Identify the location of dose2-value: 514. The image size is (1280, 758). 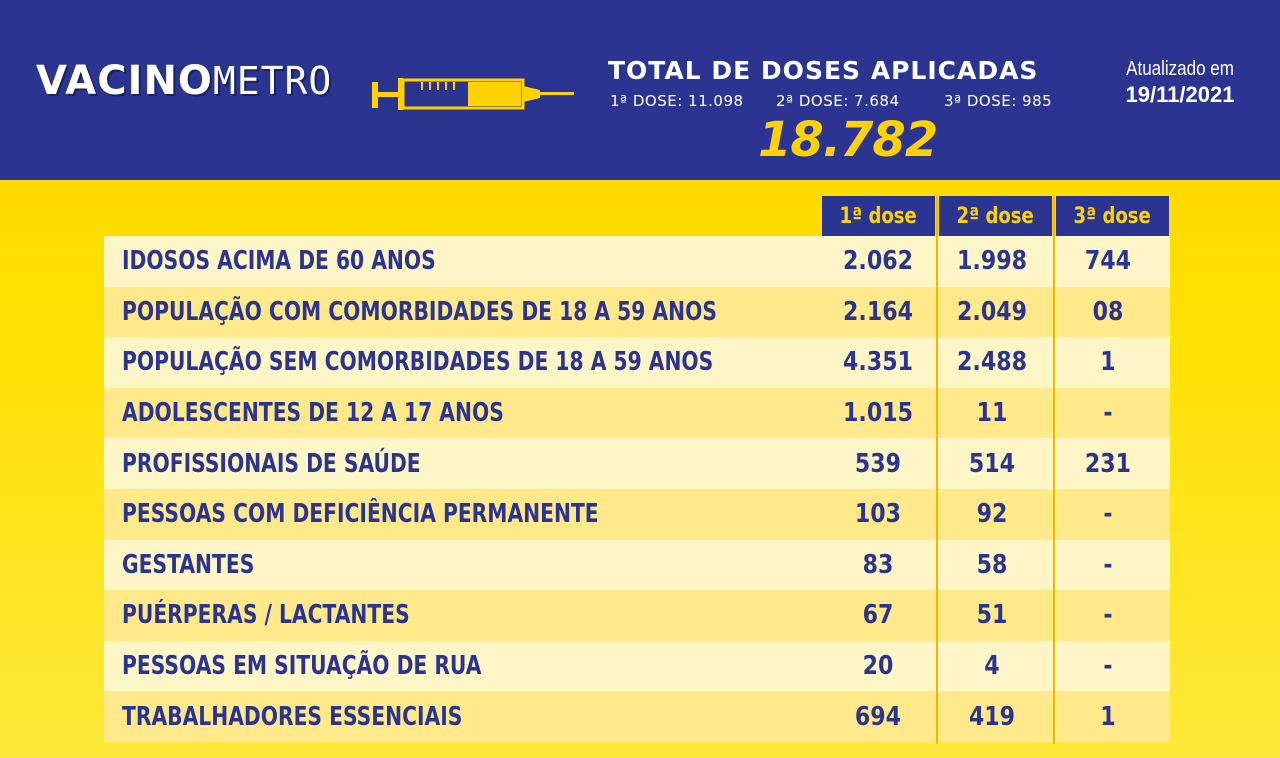
(992, 463).